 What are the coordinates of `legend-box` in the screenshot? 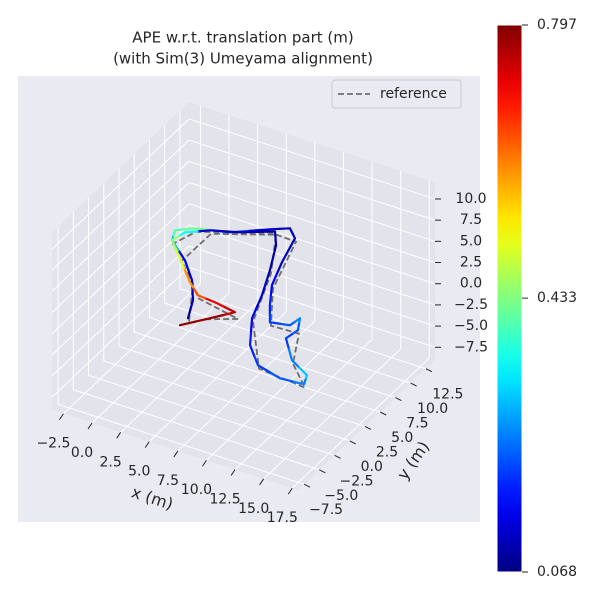 It's located at (396, 94).